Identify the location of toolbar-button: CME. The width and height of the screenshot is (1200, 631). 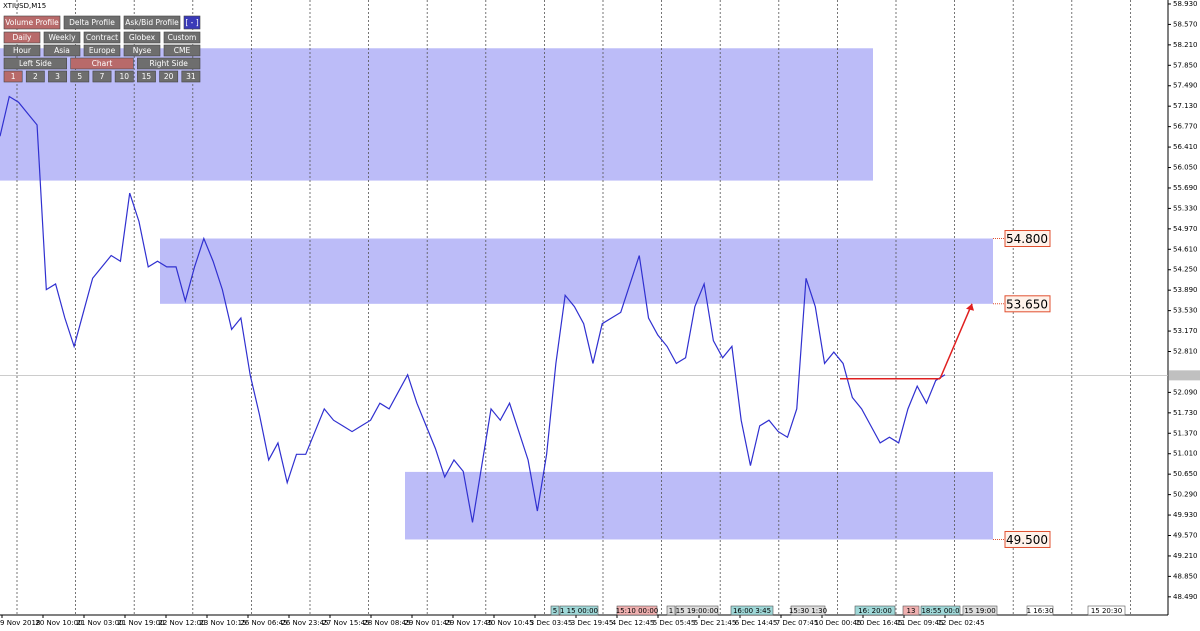
(182, 50).